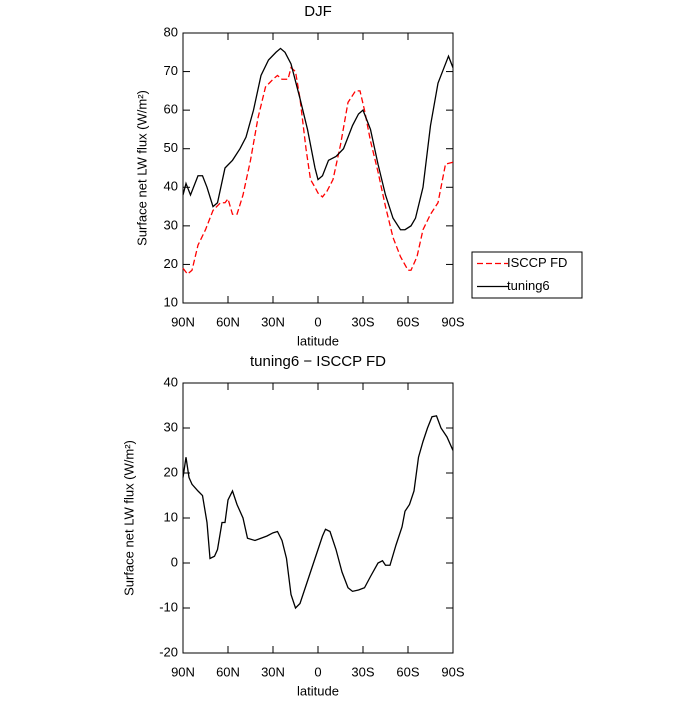 This screenshot has width=700, height=705. I want to click on y-tick-label: 60, so click(171, 109).